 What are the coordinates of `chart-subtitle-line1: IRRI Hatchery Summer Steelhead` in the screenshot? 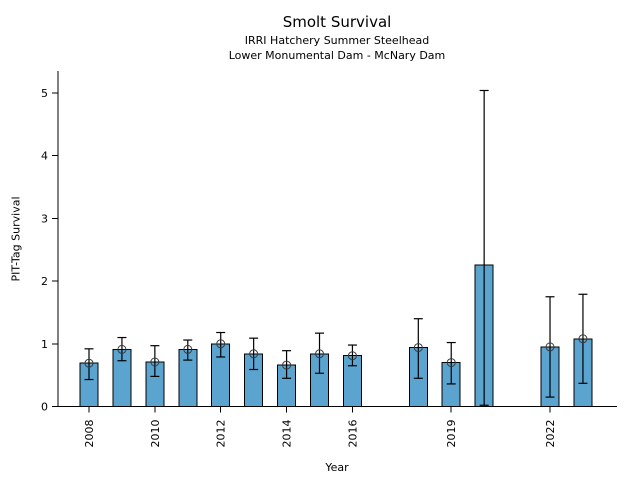 It's located at (337, 40).